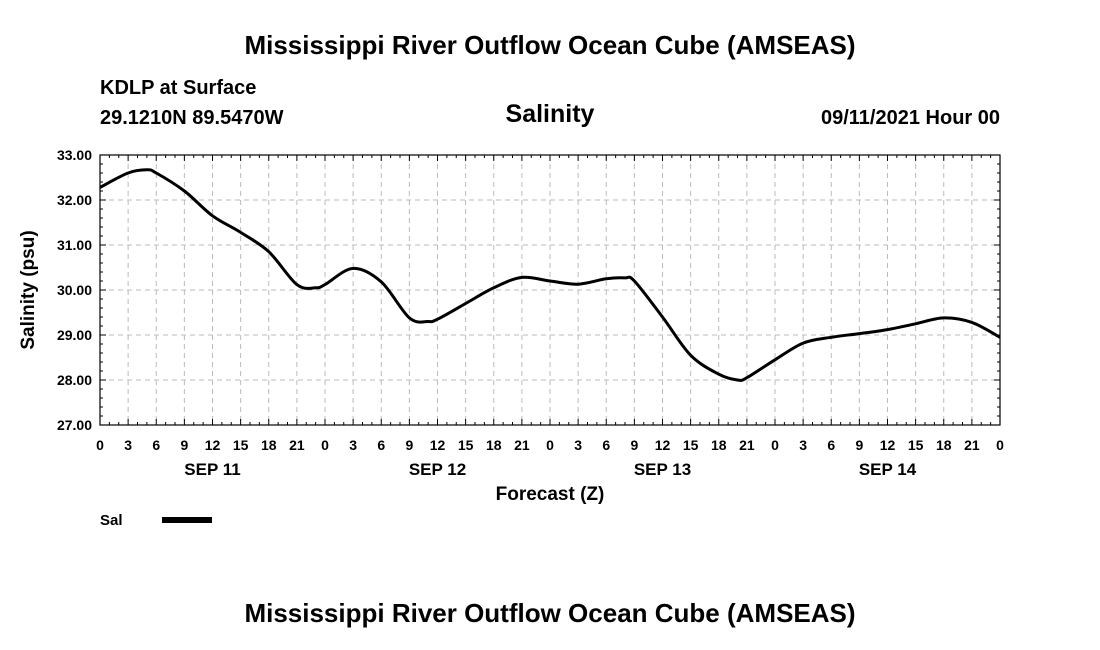 The height and width of the screenshot is (650, 1100). What do you see at coordinates (74, 335) in the screenshot?
I see `y-tick-label: 29.00` at bounding box center [74, 335].